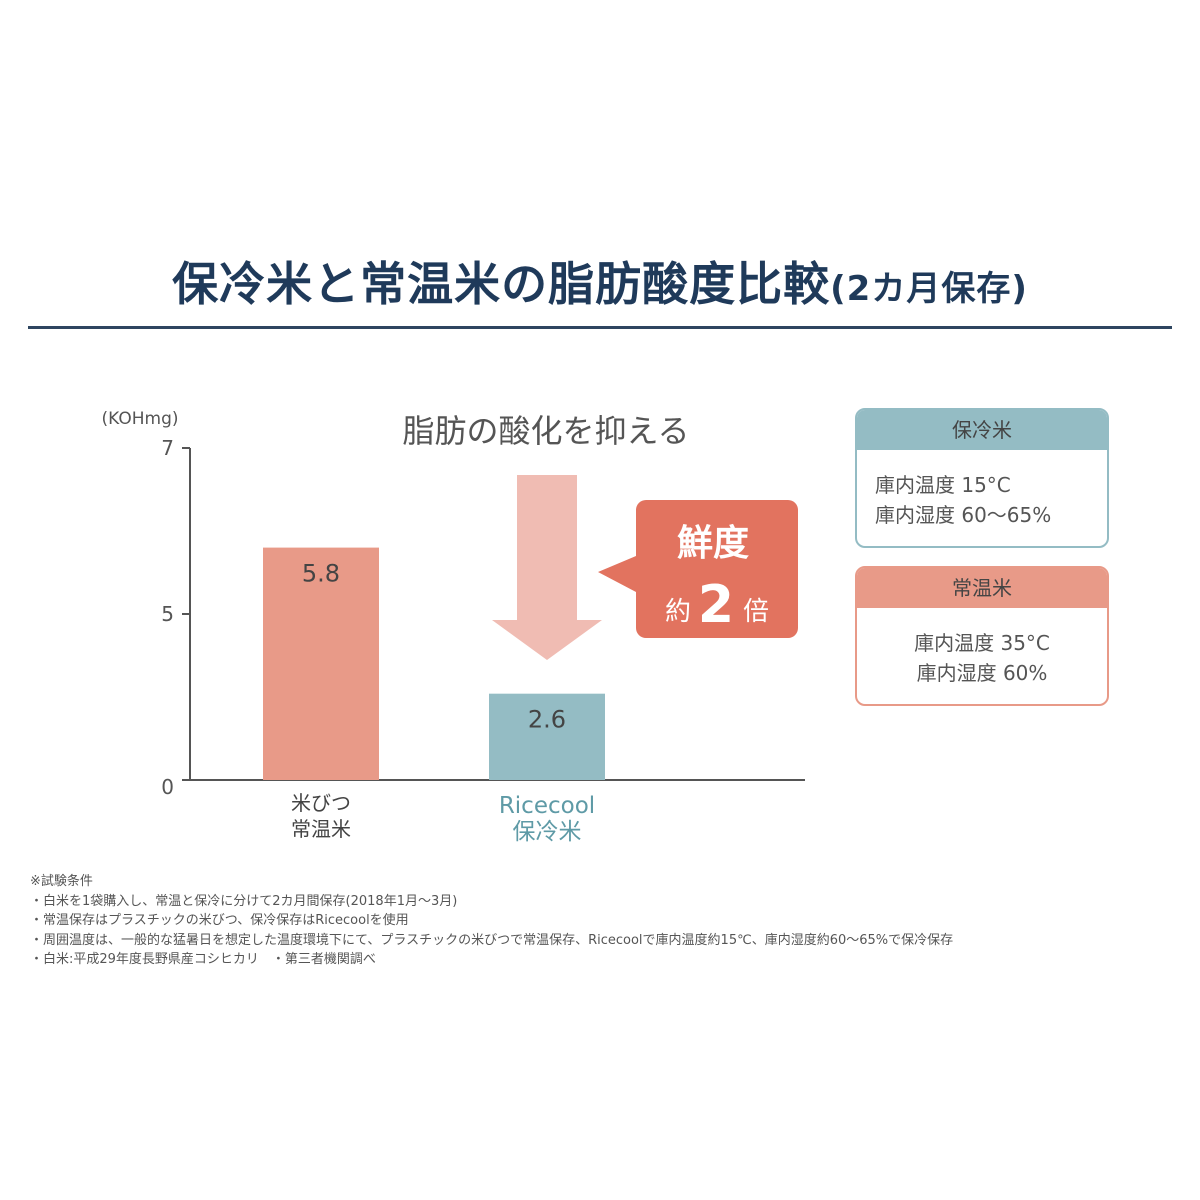 The image size is (1200, 1200). What do you see at coordinates (963, 515) in the screenshot?
I see `legend-line: 庫内湿度 60〜65%` at bounding box center [963, 515].